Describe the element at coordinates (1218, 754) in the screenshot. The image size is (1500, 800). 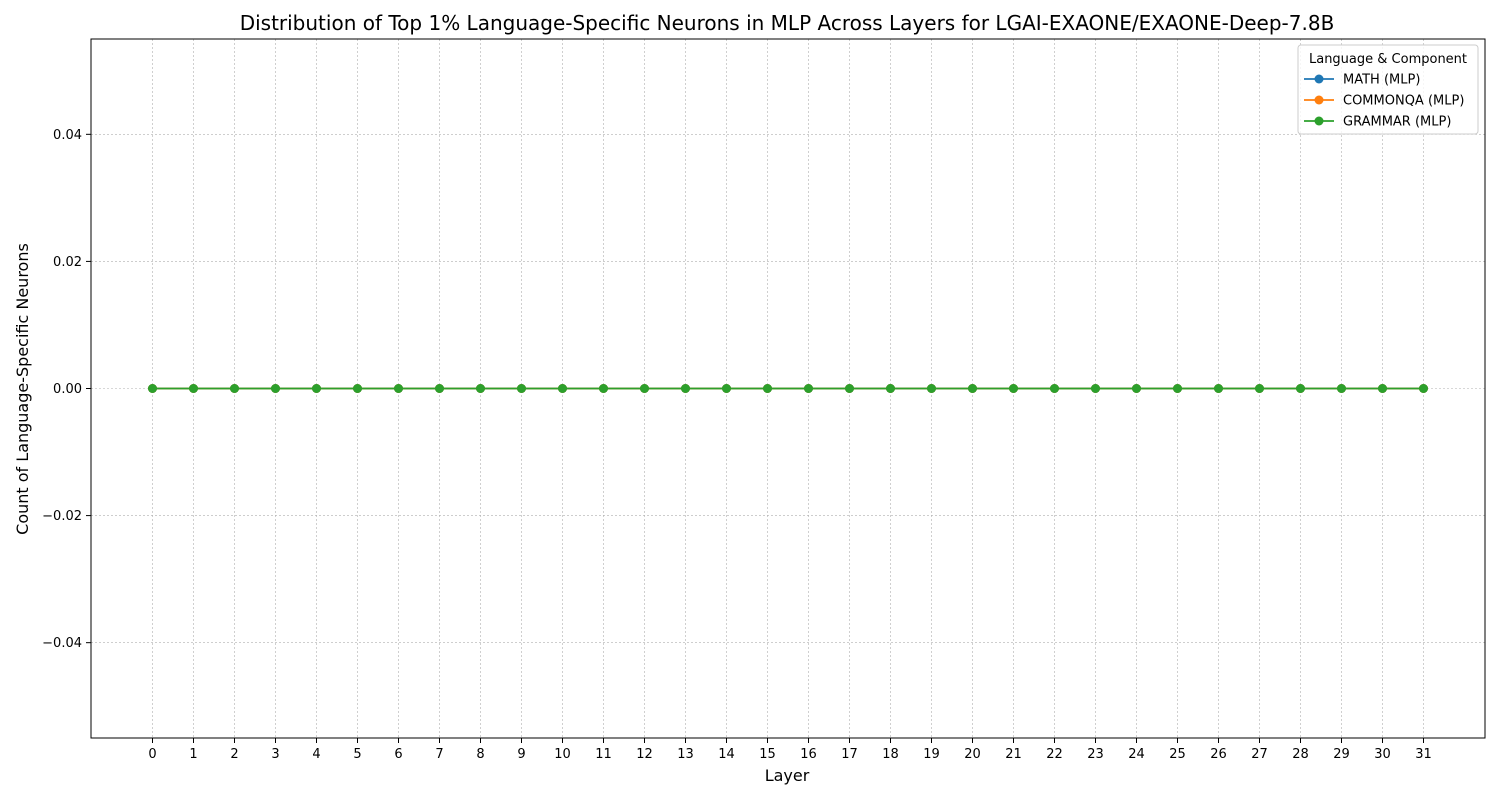
I see `x-tick-label: 26` at that location.